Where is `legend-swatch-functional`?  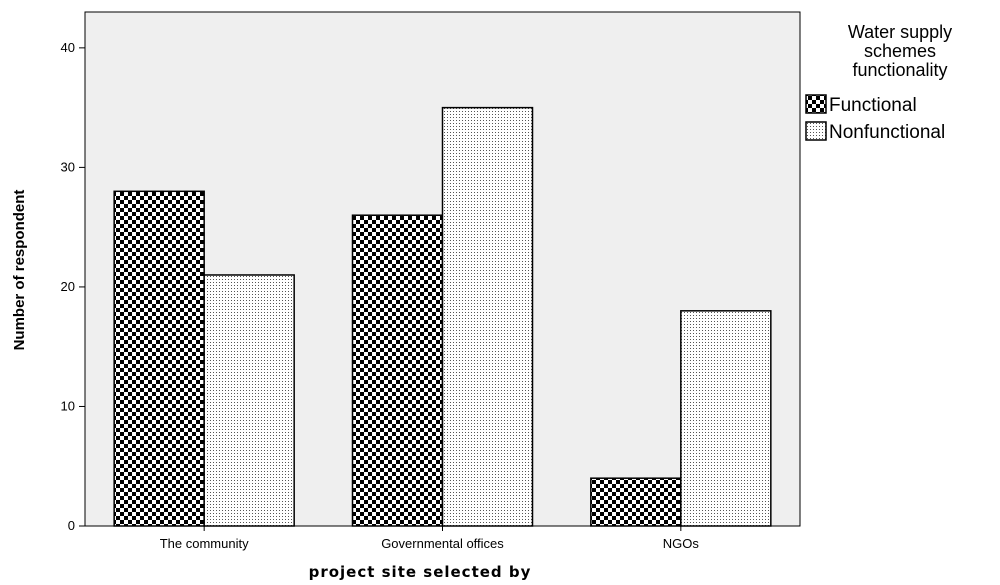 legend-swatch-functional is located at coordinates (816, 104).